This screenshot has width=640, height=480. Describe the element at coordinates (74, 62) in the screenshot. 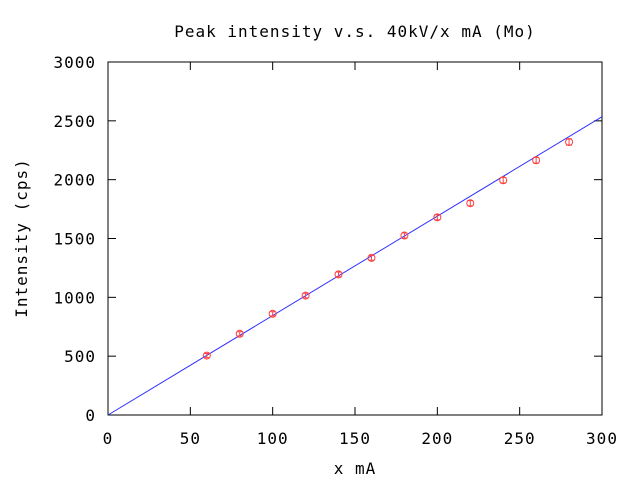

I see `y-tick-label: 3000` at that location.